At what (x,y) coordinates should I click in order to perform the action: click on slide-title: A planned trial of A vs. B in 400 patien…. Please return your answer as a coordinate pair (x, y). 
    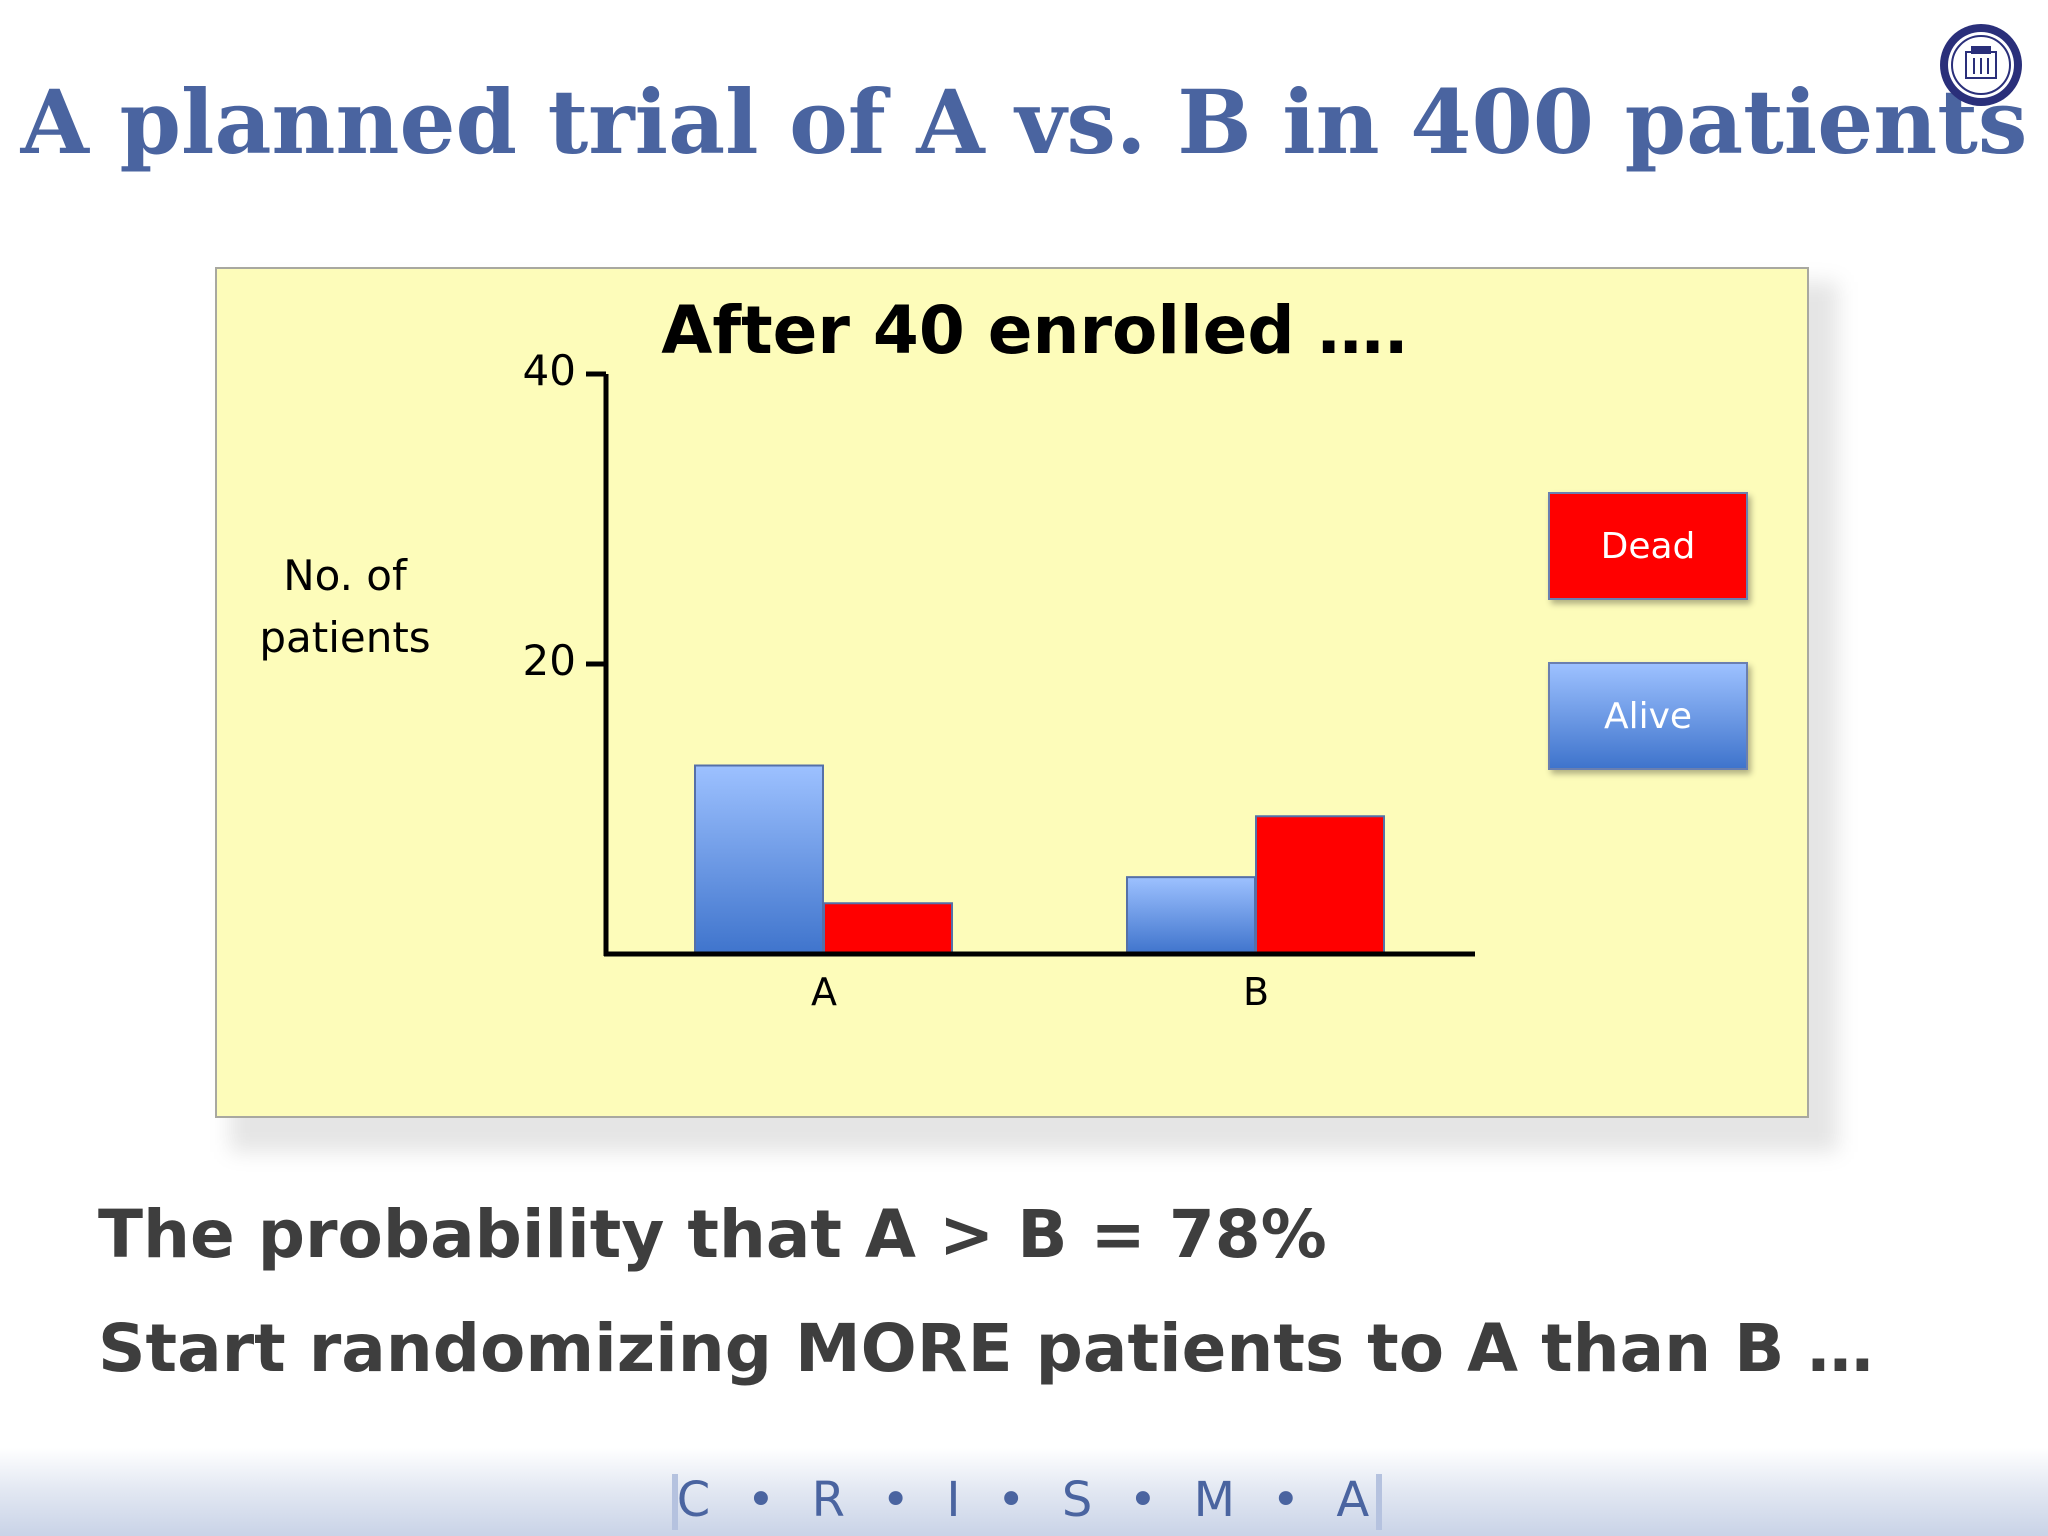
    Looking at the image, I should click on (1024, 122).